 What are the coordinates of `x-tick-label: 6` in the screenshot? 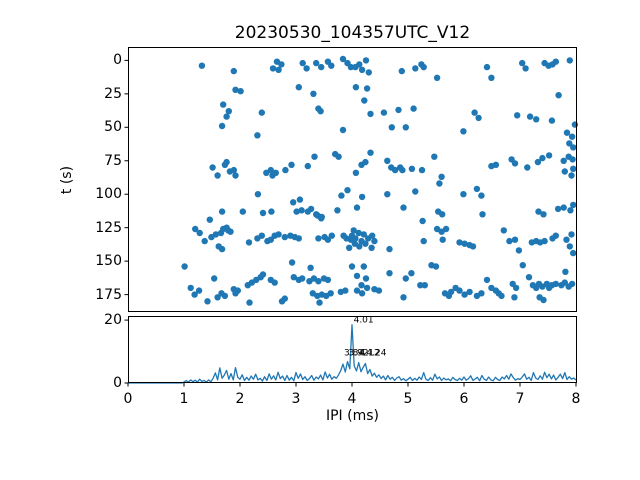 It's located at (464, 399).